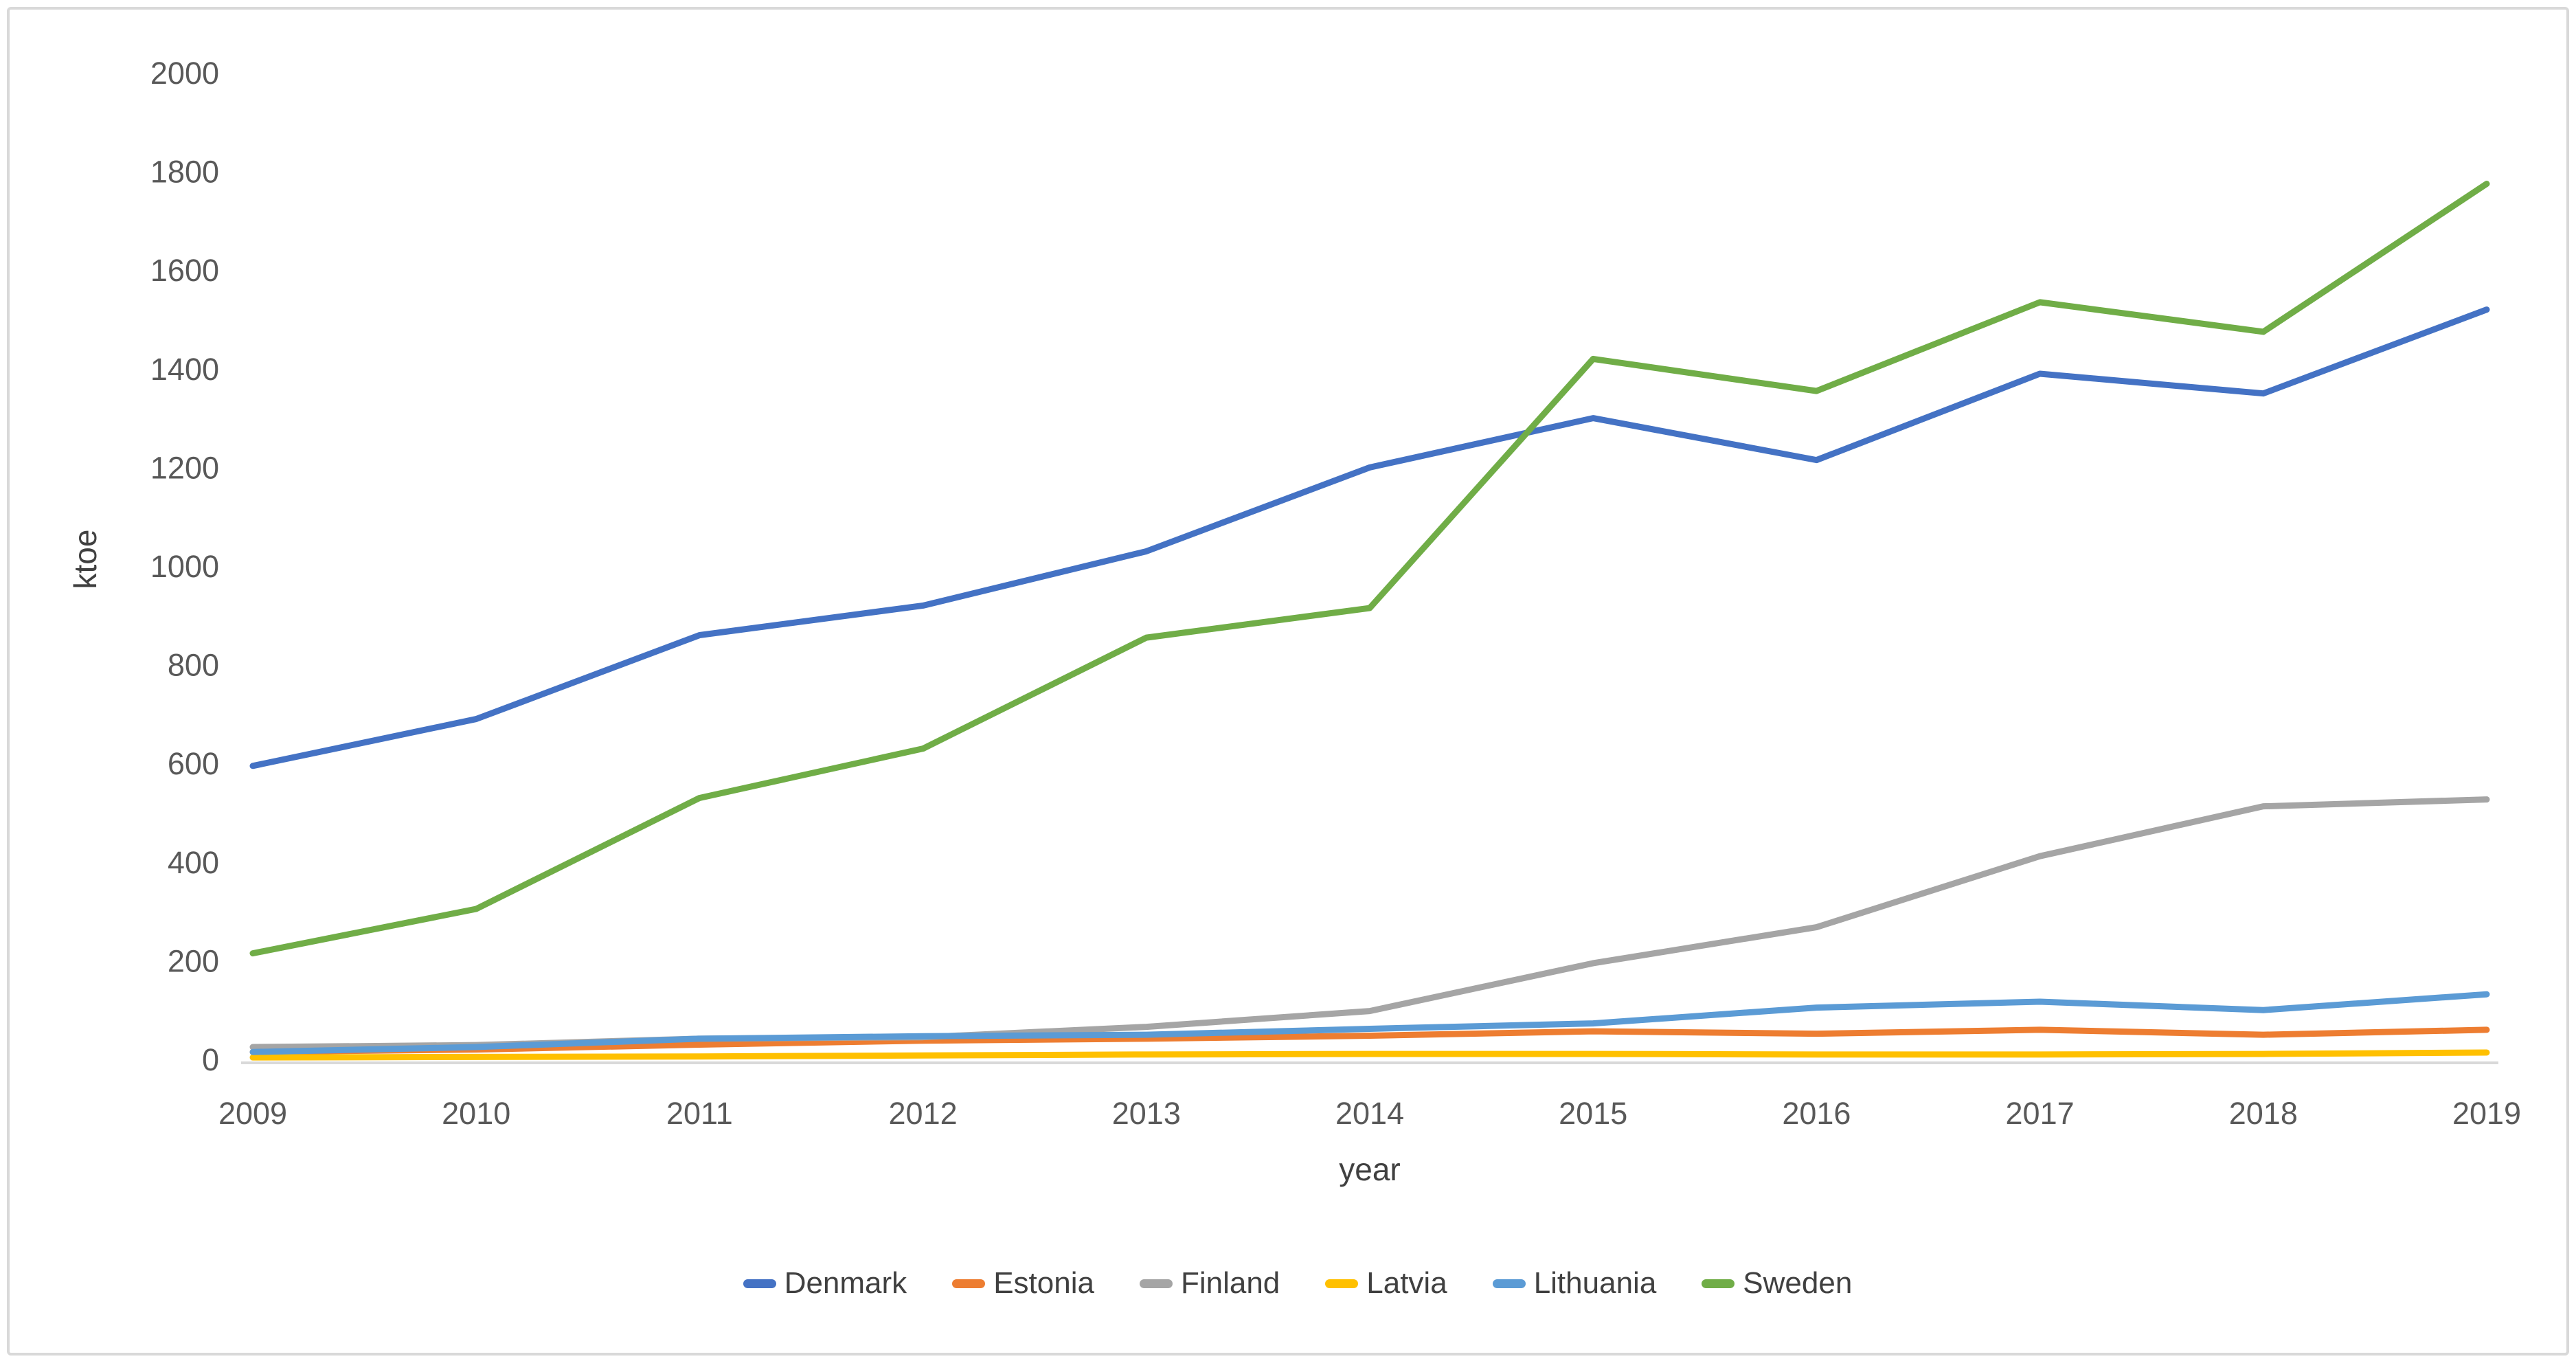 The image size is (2576, 1372). I want to click on legend-item-sweden: Sweden, so click(1777, 1284).